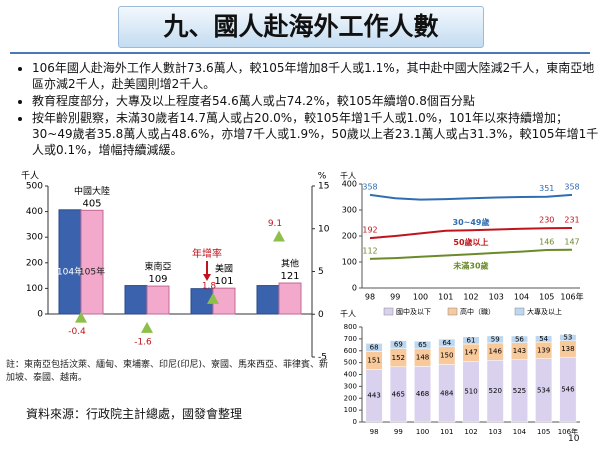  What do you see at coordinates (224, 269) in the screenshot?
I see `category-label: 美國` at bounding box center [224, 269].